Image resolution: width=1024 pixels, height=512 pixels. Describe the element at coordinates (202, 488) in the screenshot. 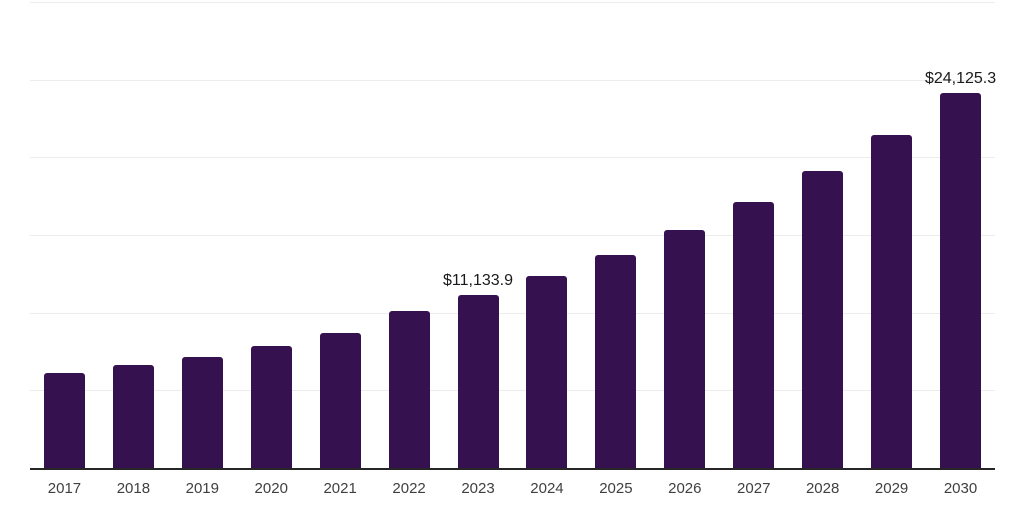

I see `x-tick-2019: 2019` at that location.